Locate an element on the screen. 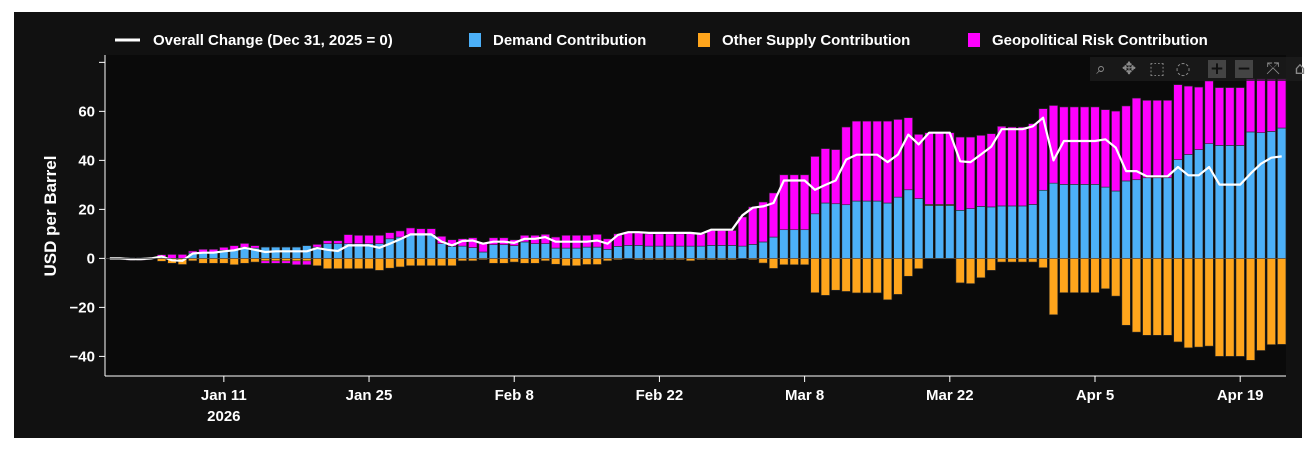 This screenshot has width=1315, height=454. legend-item-overall-change-dec-31-2025-0: Overall Change (Dec 31, 2025 = 0) is located at coordinates (254, 40).